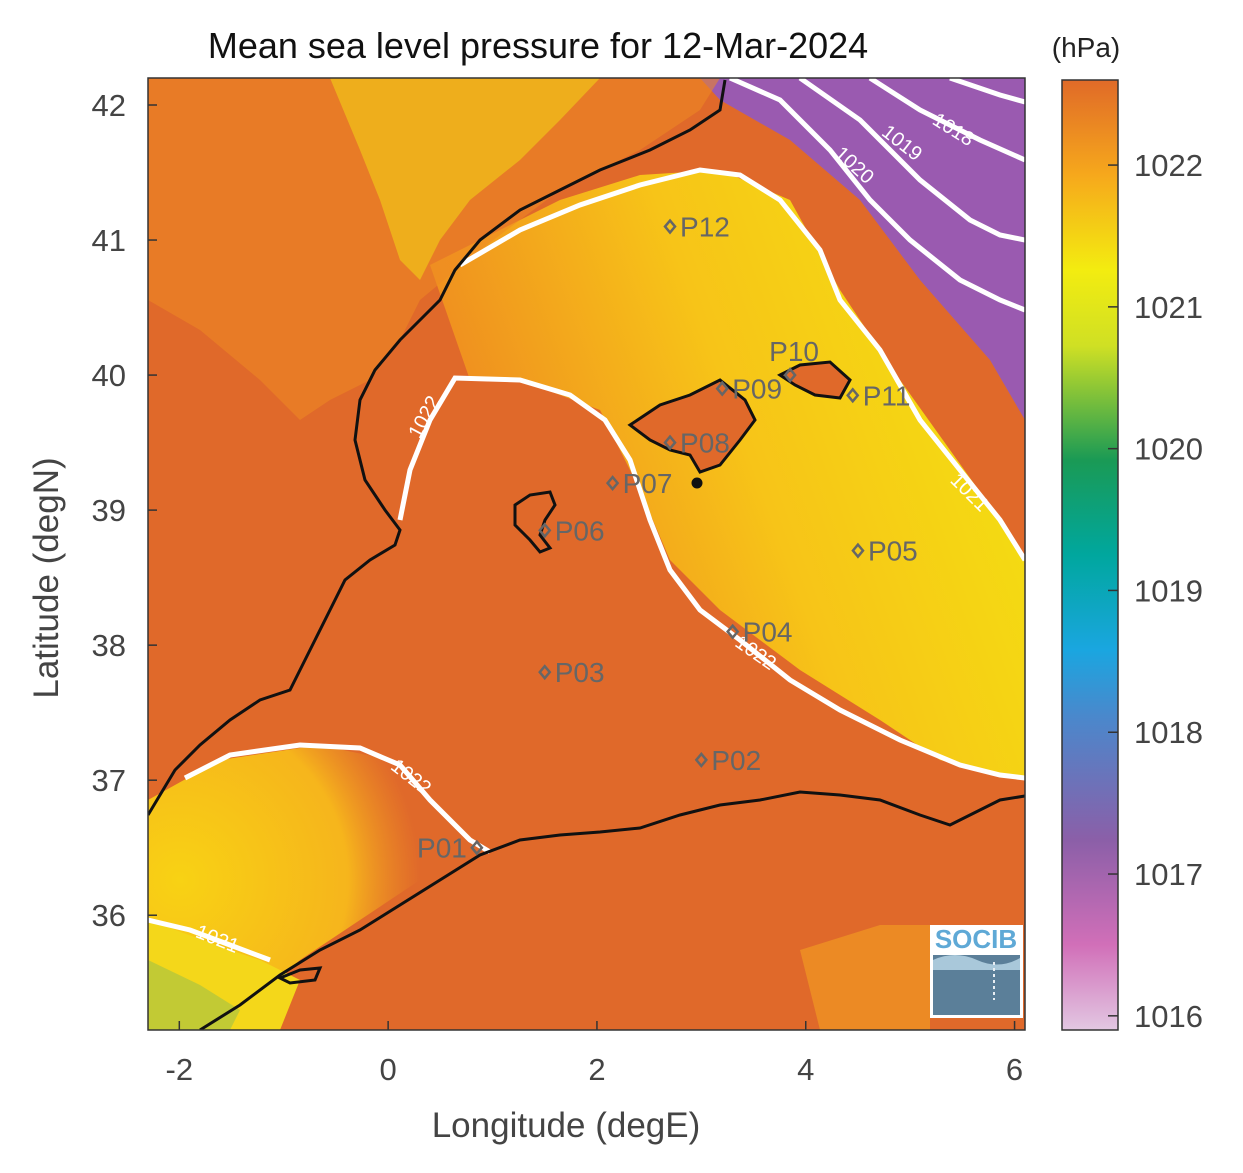 Image resolution: width=1243 pixels, height=1173 pixels. What do you see at coordinates (1168, 449) in the screenshot?
I see `colorbar-tick-label: 1020` at bounding box center [1168, 449].